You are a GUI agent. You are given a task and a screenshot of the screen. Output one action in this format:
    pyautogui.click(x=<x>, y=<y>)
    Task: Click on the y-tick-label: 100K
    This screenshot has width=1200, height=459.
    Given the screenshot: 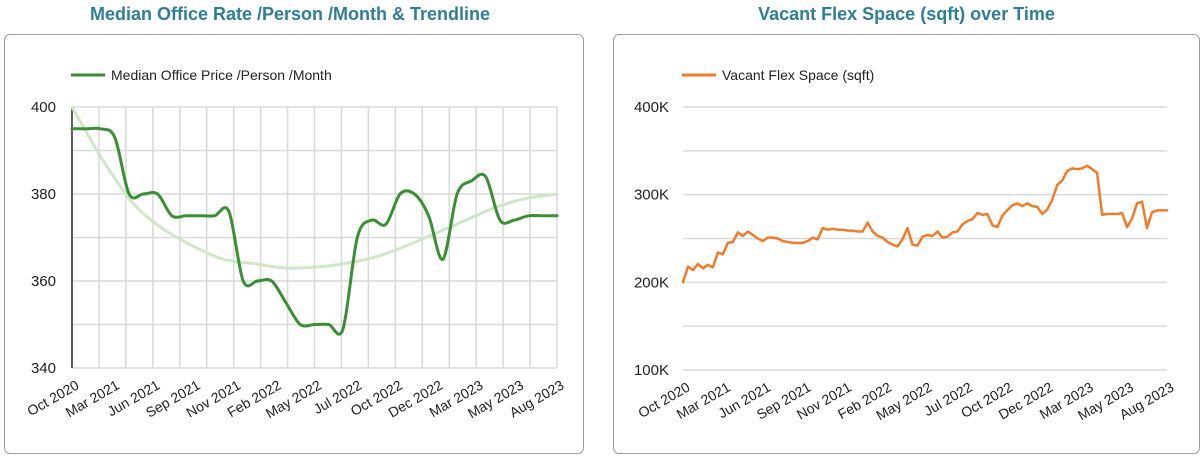 What is the action you would take?
    pyautogui.click(x=651, y=370)
    